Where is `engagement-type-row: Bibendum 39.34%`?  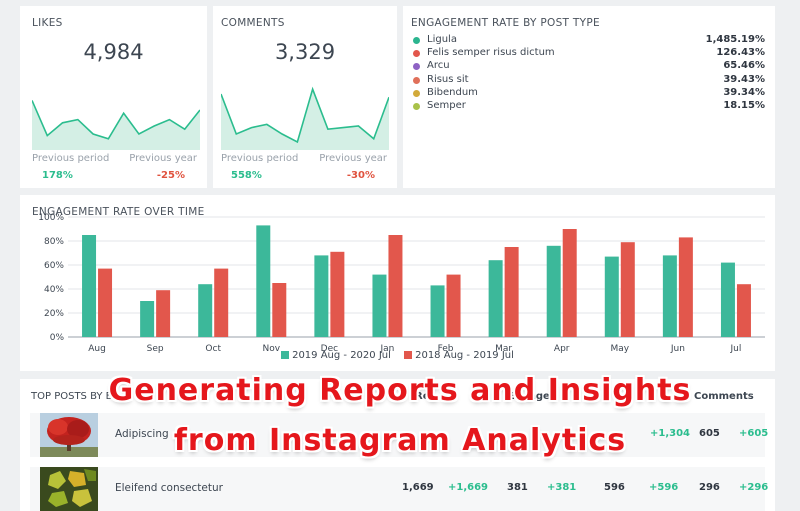 engagement-type-row: Bibendum 39.34% is located at coordinates (589, 93).